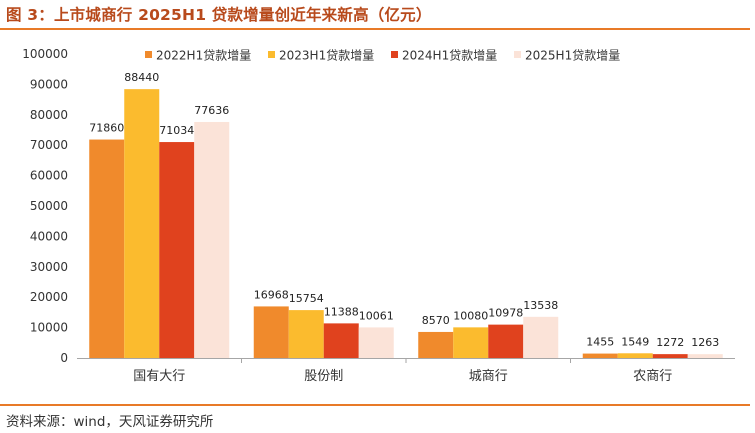 This screenshot has height=433, width=755. I want to click on source-note: 资料来源：wind，天风证券研究所, so click(110, 422).